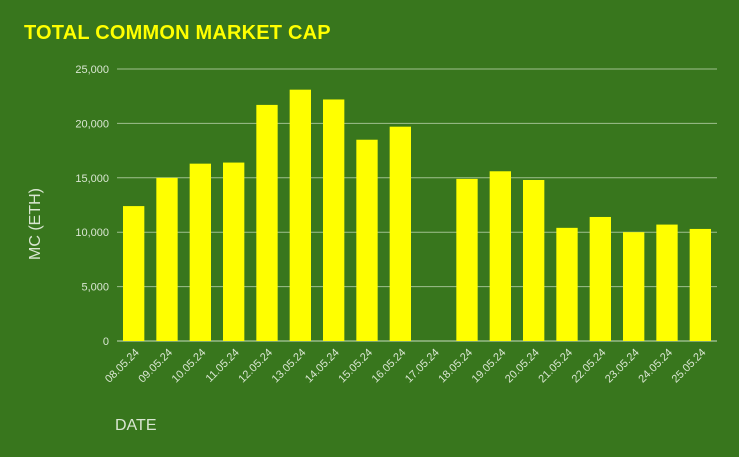 This screenshot has width=739, height=457. Describe the element at coordinates (155, 366) in the screenshot. I see `x-tick-label: 09.05.24` at that location.